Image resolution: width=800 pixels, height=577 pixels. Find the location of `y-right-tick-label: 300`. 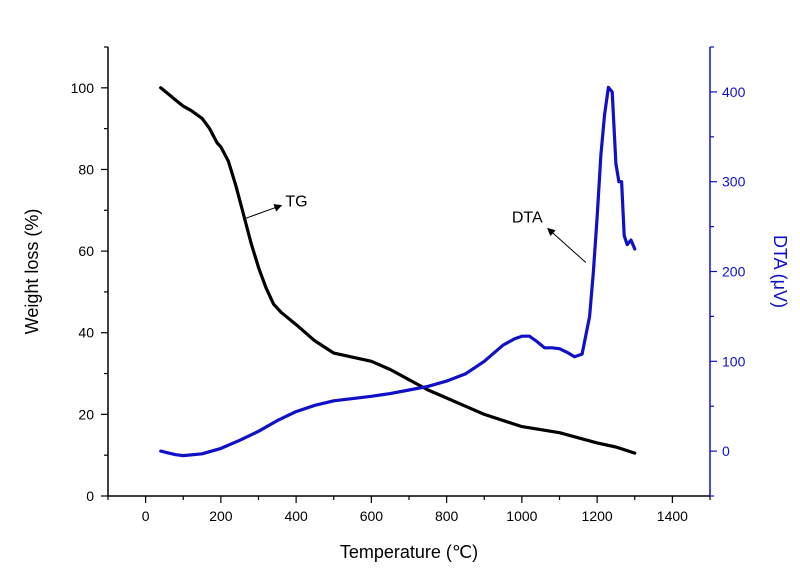

y-right-tick-label: 300 is located at coordinates (734, 182).